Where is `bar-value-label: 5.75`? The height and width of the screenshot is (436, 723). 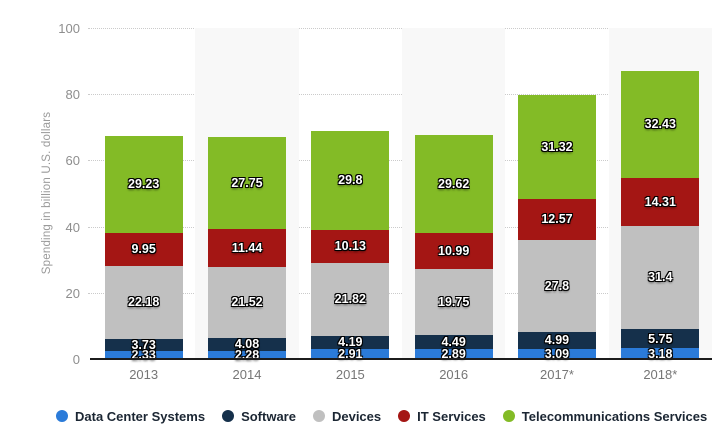
bar-value-label: 5.75 is located at coordinates (660, 338).